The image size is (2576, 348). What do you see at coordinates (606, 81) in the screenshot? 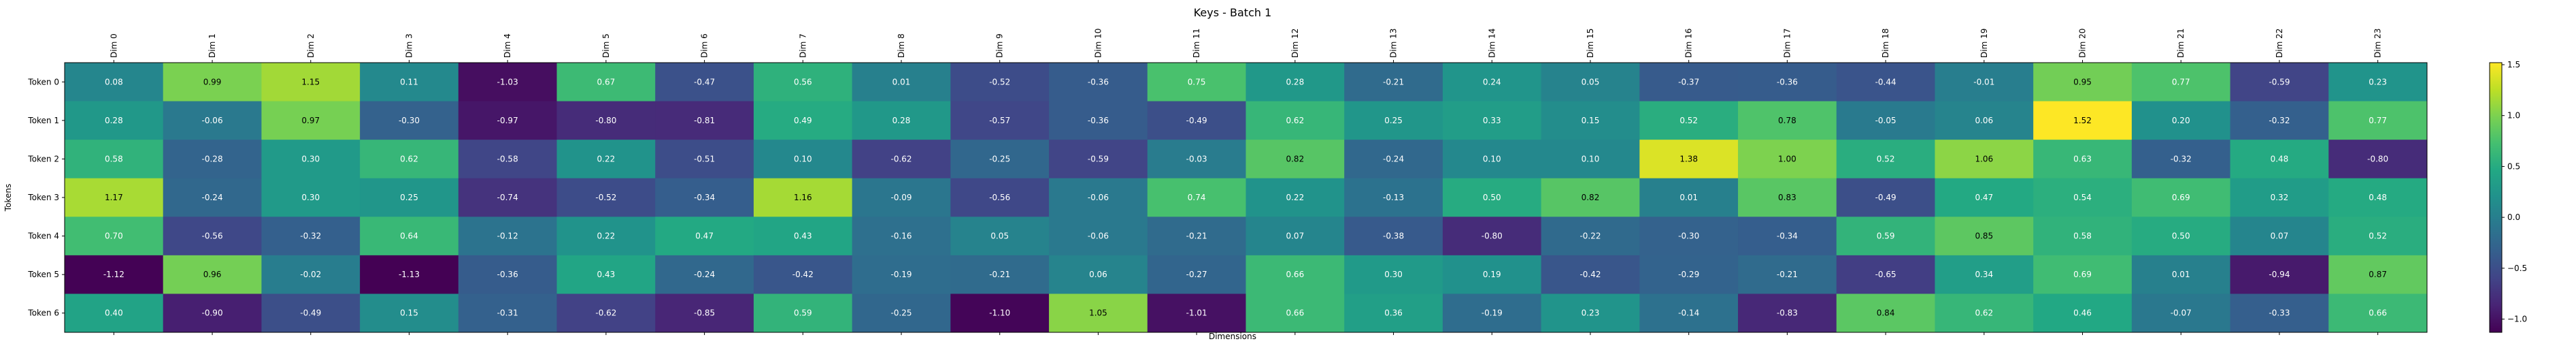
I see `cell-value-label: 0.67` at bounding box center [606, 81].